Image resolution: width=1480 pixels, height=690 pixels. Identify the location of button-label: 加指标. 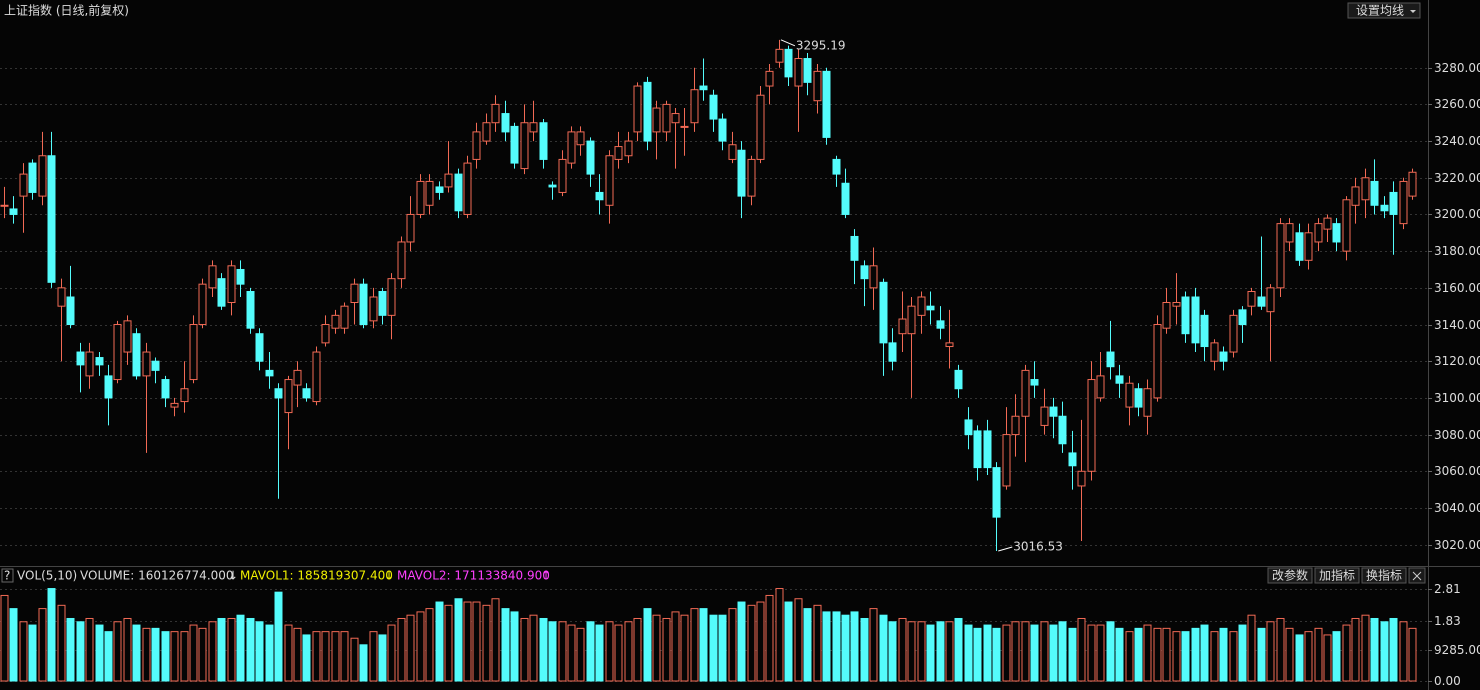
(1337, 575).